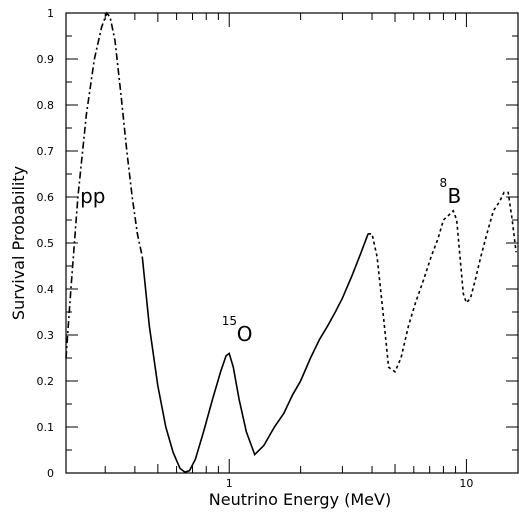  What do you see at coordinates (50, 13) in the screenshot?
I see `y-tick-label: 1` at bounding box center [50, 13].